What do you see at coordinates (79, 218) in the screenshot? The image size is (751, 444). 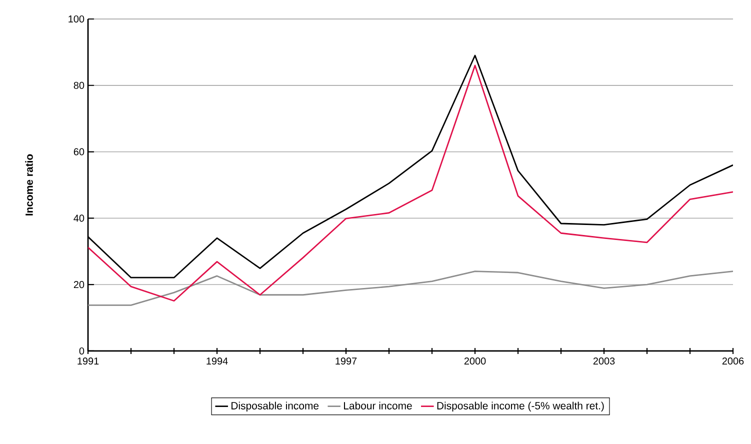 I see `y-tick-label: 40` at bounding box center [79, 218].